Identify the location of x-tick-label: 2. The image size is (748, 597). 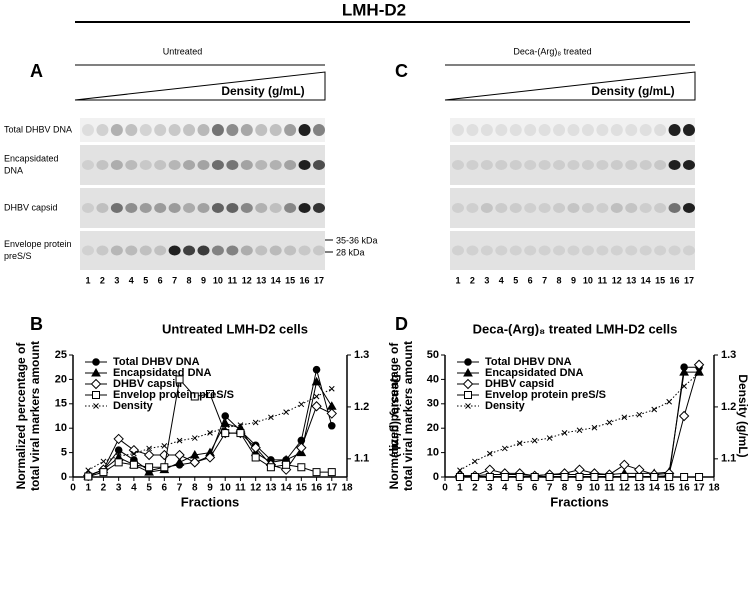
(475, 488).